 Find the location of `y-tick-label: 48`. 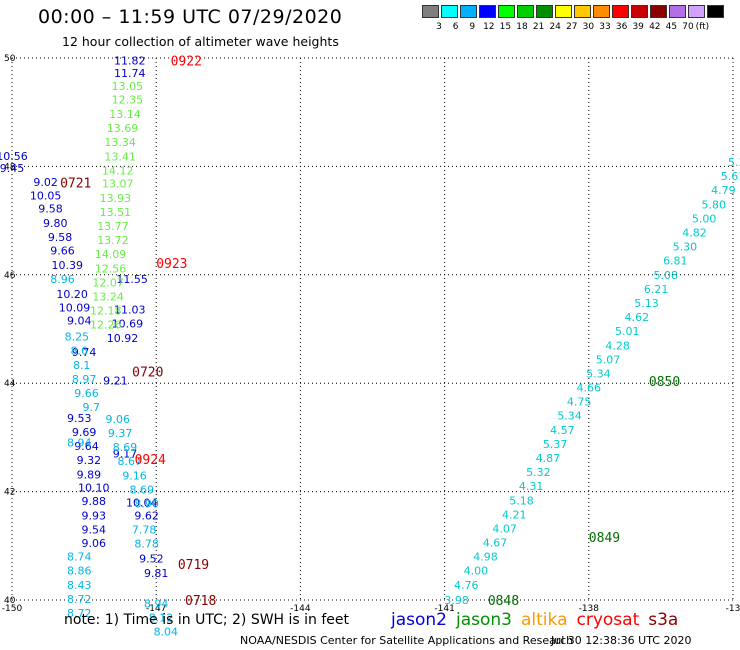

y-tick-label: 48 is located at coordinates (10, 167).